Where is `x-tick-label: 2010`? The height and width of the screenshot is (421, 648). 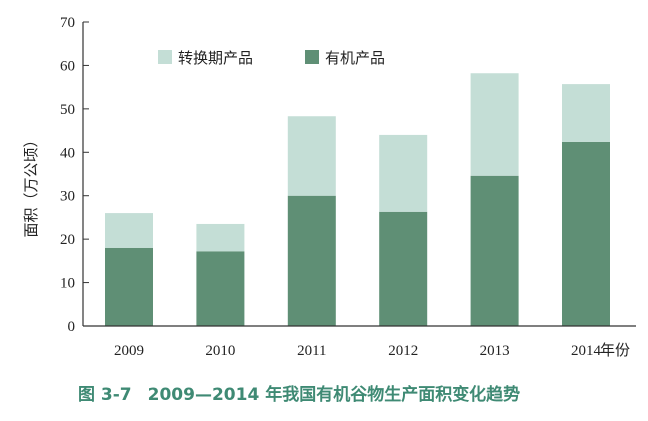
x-tick-label: 2010 is located at coordinates (220, 351).